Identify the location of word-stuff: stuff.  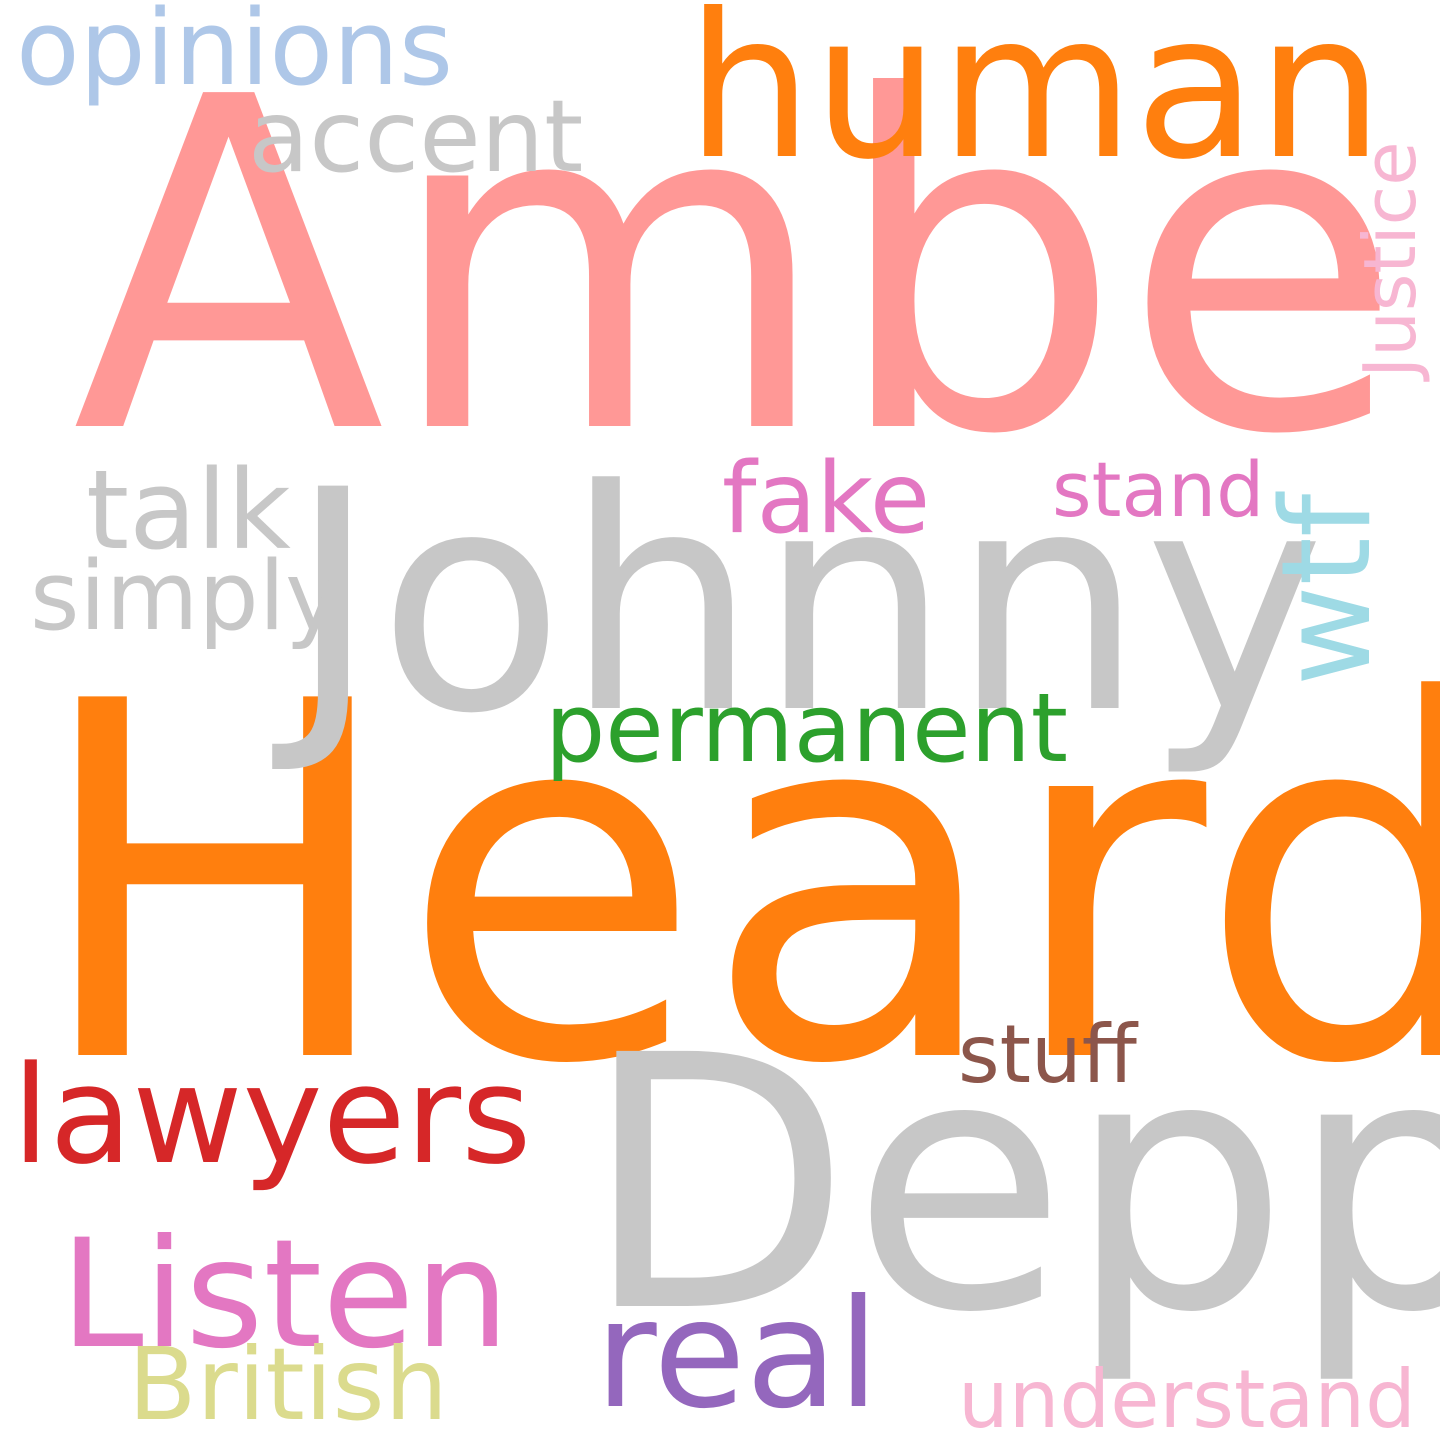
(1047, 1054).